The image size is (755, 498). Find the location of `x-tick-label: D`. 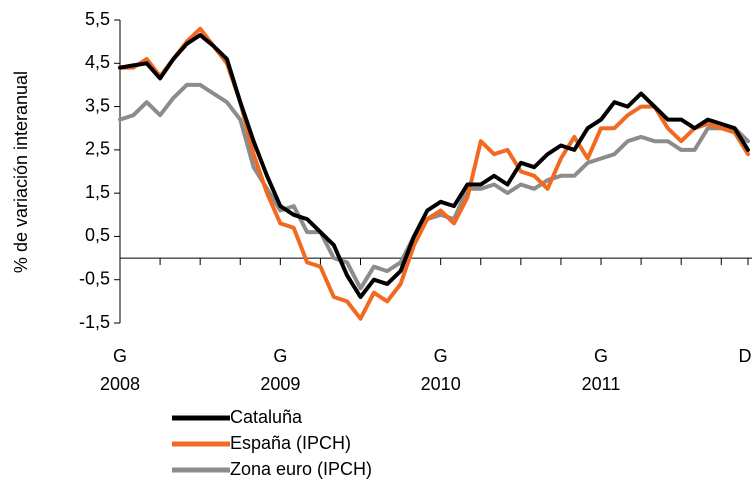

x-tick-label: D is located at coordinates (745, 356).